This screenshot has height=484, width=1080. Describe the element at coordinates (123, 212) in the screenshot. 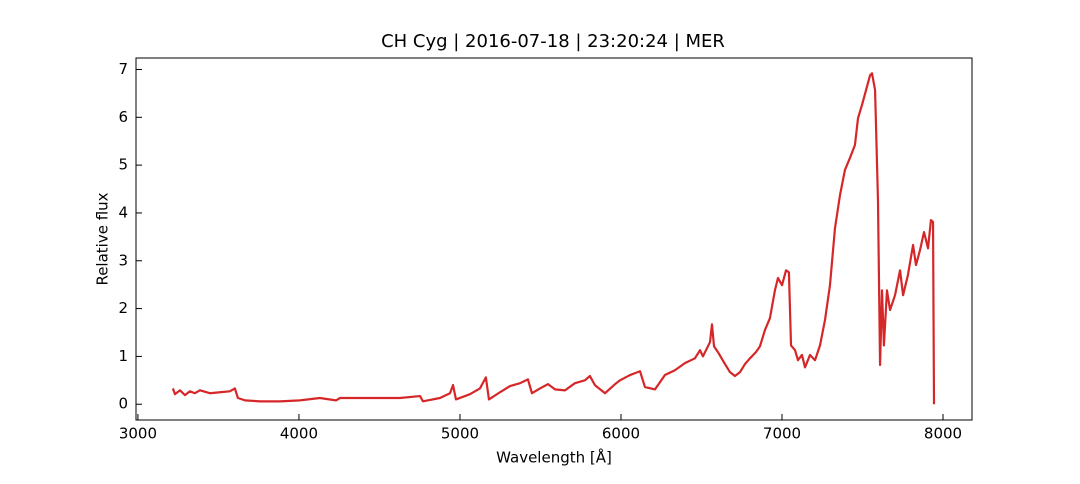

I see `y-tick-label: 4` at that location.